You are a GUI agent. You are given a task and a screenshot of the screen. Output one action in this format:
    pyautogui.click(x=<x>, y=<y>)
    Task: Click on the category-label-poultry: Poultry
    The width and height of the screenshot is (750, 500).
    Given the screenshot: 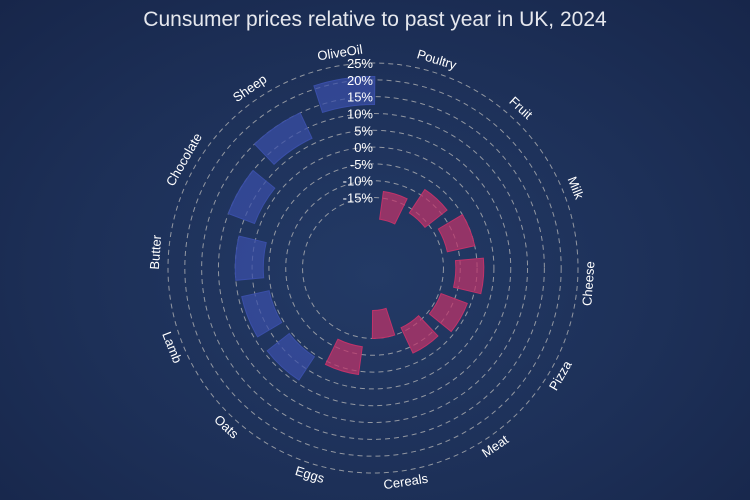 What is the action you would take?
    pyautogui.click(x=437, y=59)
    